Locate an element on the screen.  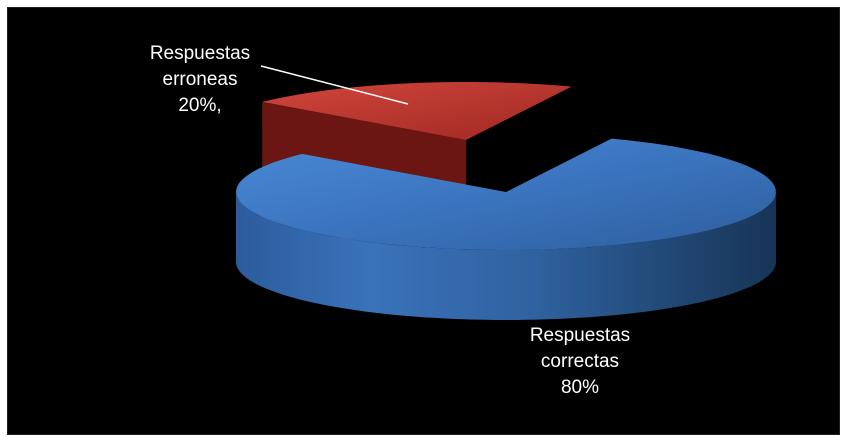
leader-line-erroneas is located at coordinates (334, 85).